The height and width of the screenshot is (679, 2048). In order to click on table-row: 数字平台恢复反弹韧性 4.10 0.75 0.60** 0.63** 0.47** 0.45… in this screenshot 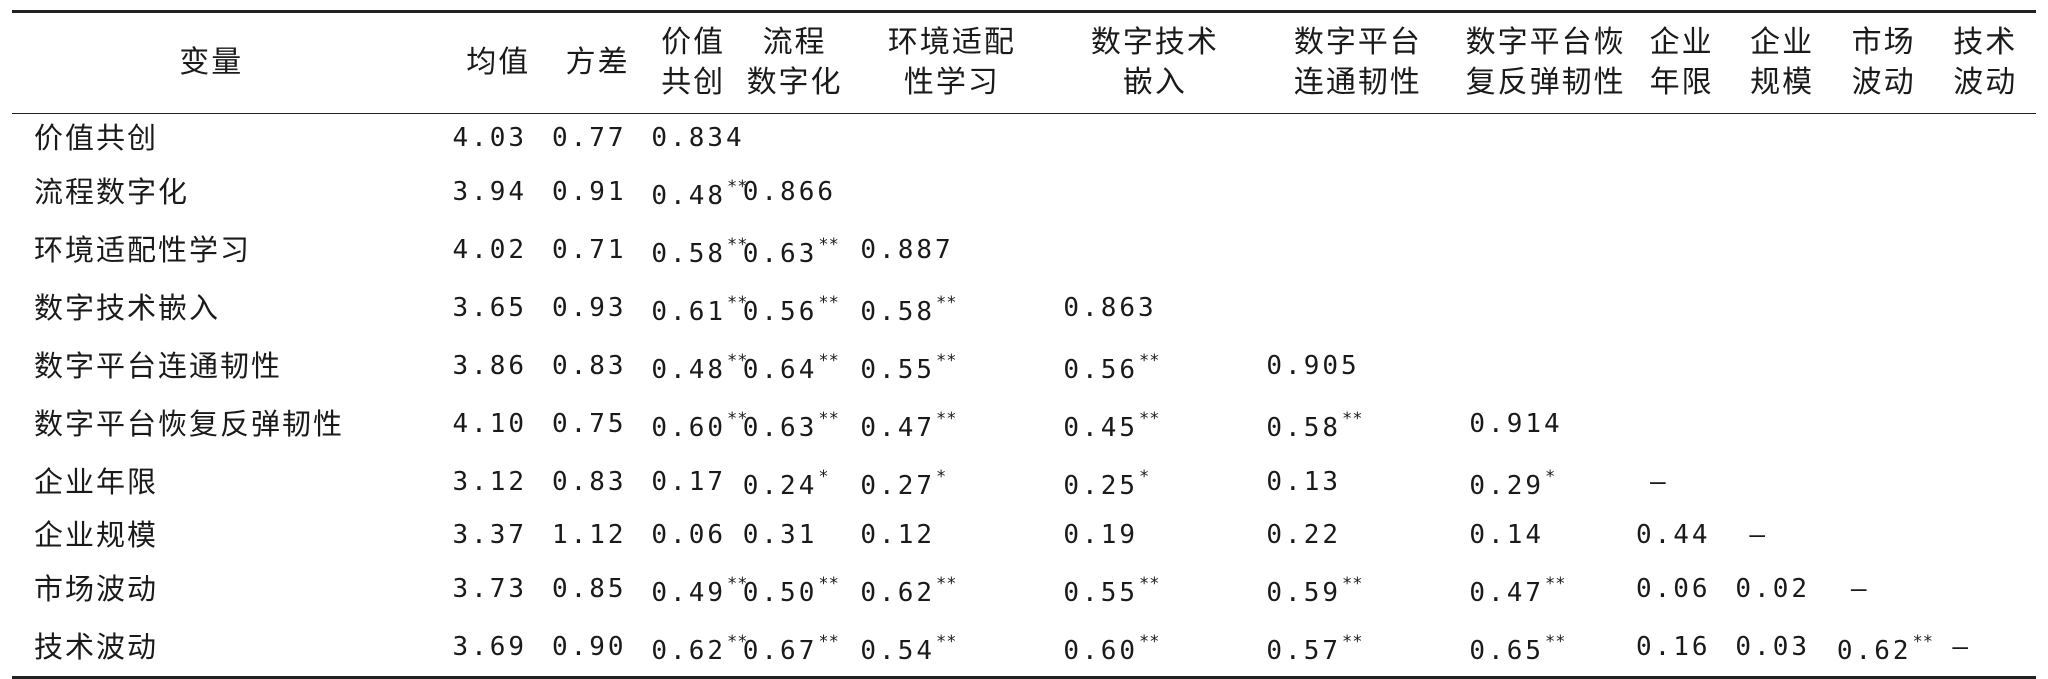, I will do `click(1024, 424)`.